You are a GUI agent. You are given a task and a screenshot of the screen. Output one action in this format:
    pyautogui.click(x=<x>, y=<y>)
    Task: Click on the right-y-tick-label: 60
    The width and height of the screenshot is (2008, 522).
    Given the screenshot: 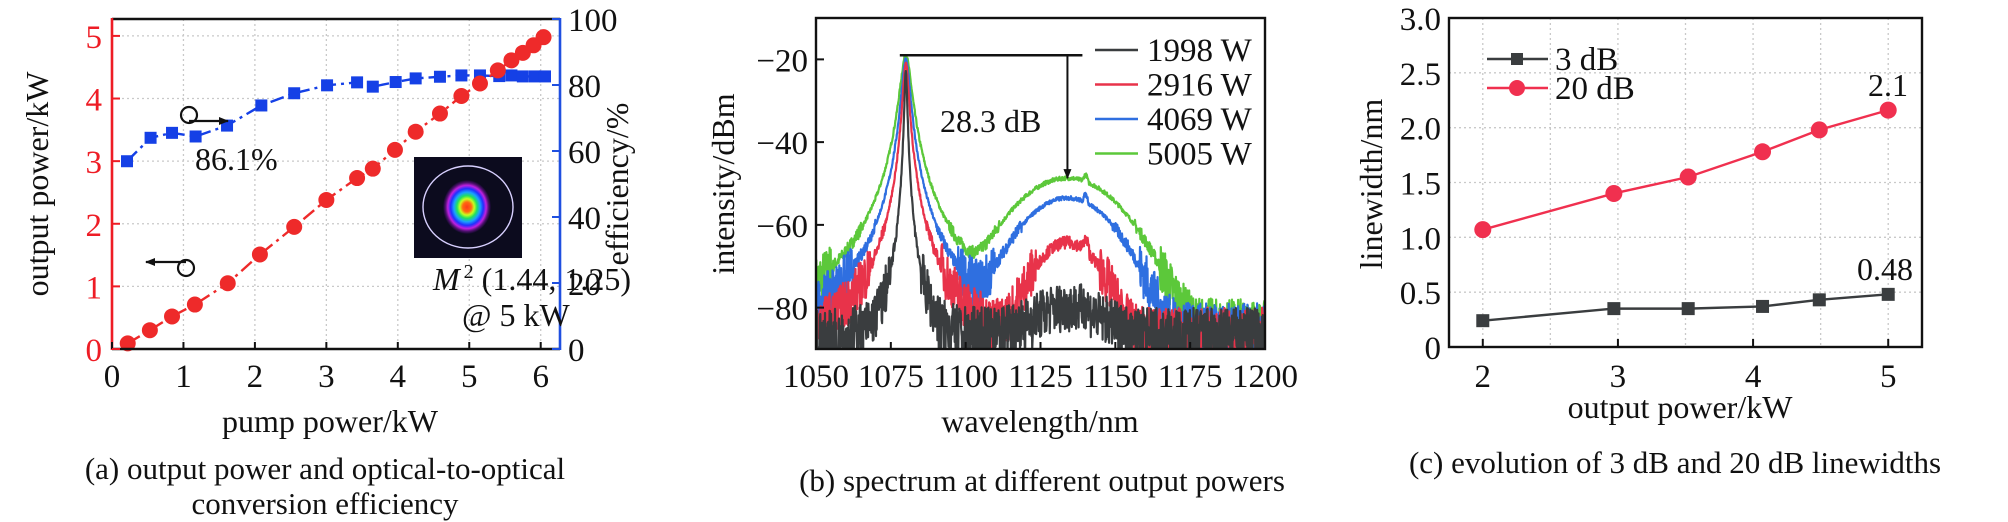 What is the action you would take?
    pyautogui.click(x=584, y=153)
    